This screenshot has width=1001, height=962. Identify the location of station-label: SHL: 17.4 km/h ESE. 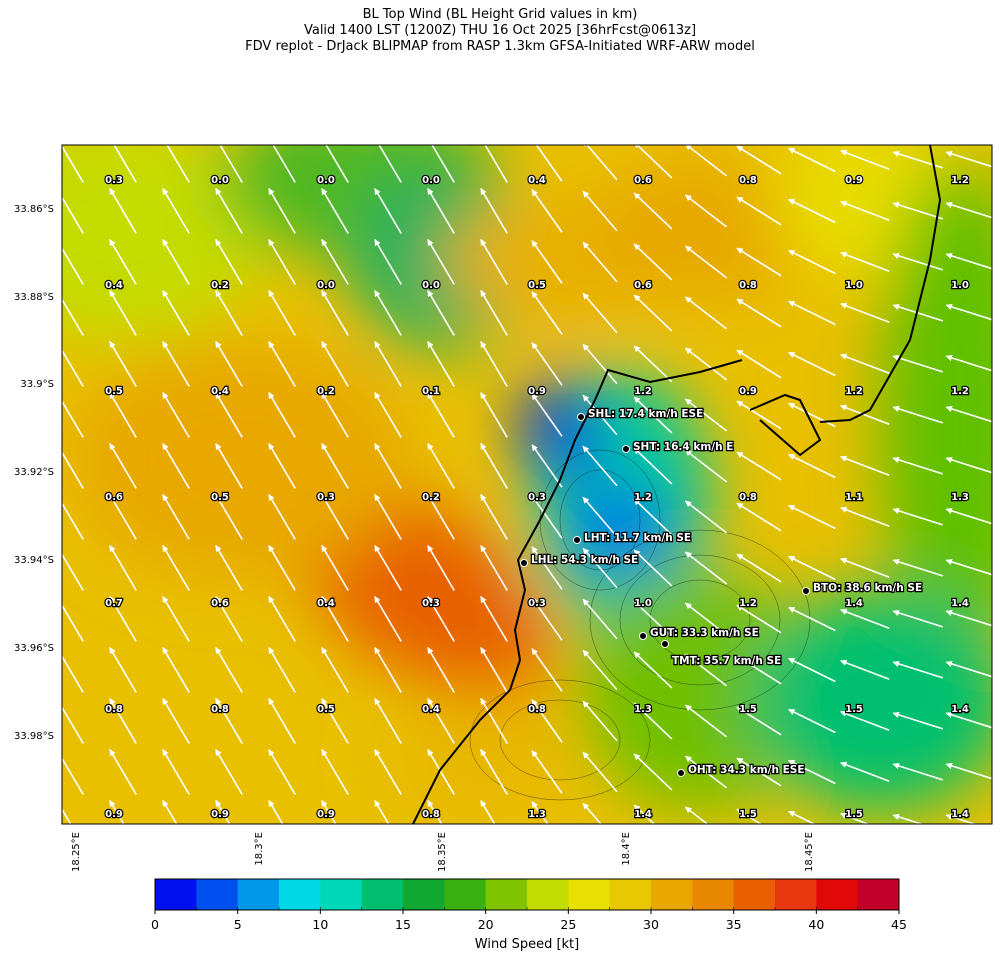
(645, 414).